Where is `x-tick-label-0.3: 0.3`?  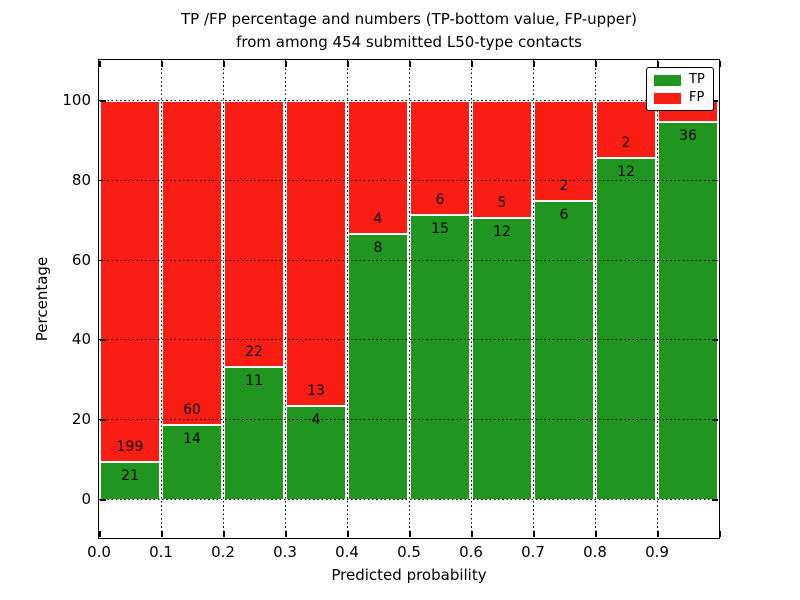 x-tick-label-0.3: 0.3 is located at coordinates (285, 552).